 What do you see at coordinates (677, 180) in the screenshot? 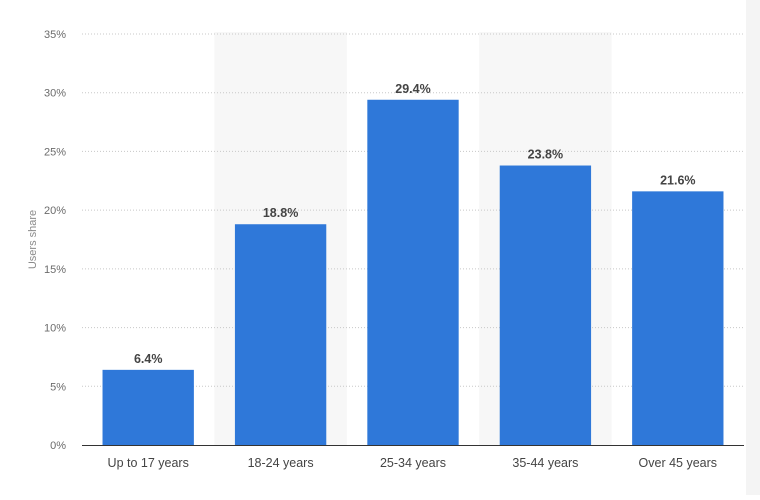
I see `data-label: 21.6%` at bounding box center [677, 180].